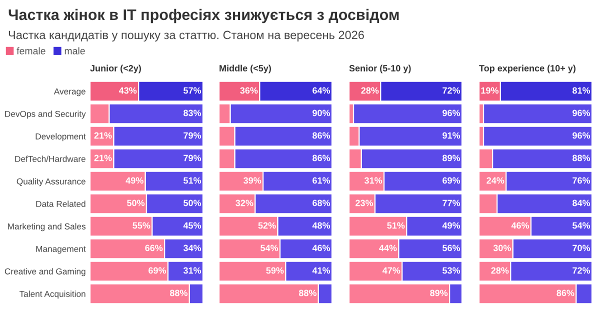 This screenshot has height=313, width=600. I want to click on chart-title: Middle (<5y), so click(245, 69).